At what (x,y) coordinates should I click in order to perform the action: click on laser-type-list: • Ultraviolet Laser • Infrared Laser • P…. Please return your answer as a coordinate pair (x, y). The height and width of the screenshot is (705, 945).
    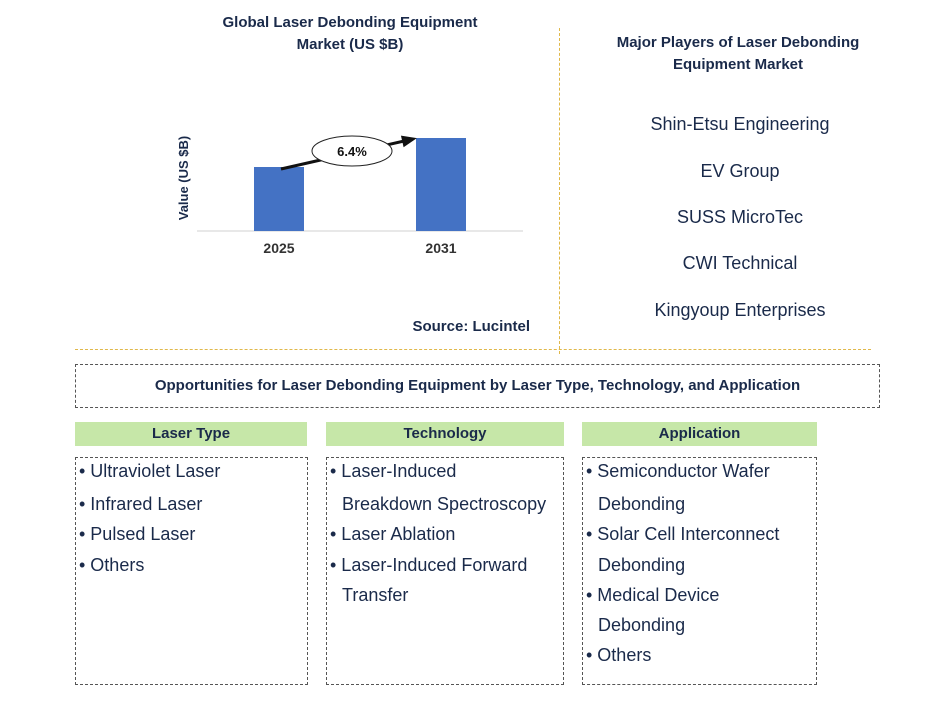
    Looking at the image, I should click on (191, 571).